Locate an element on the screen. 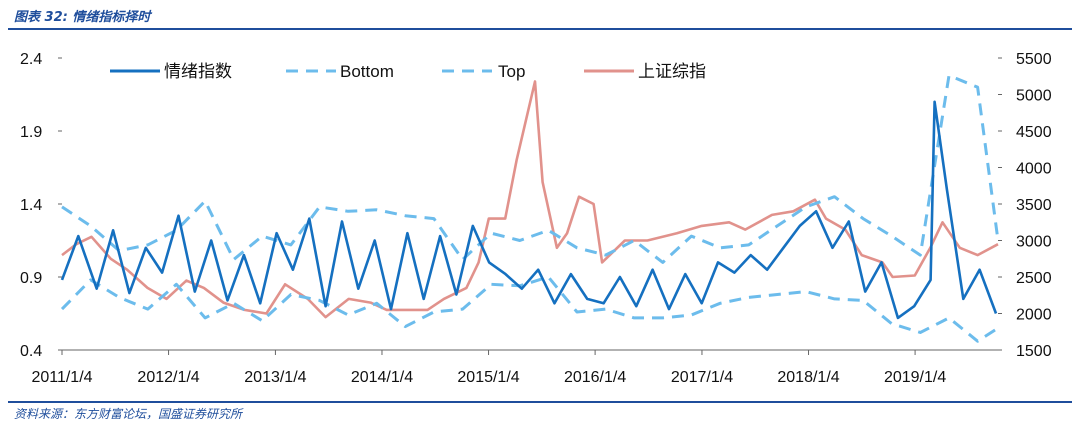  legend-label-sentiment: 情绪指数 is located at coordinates (198, 71).